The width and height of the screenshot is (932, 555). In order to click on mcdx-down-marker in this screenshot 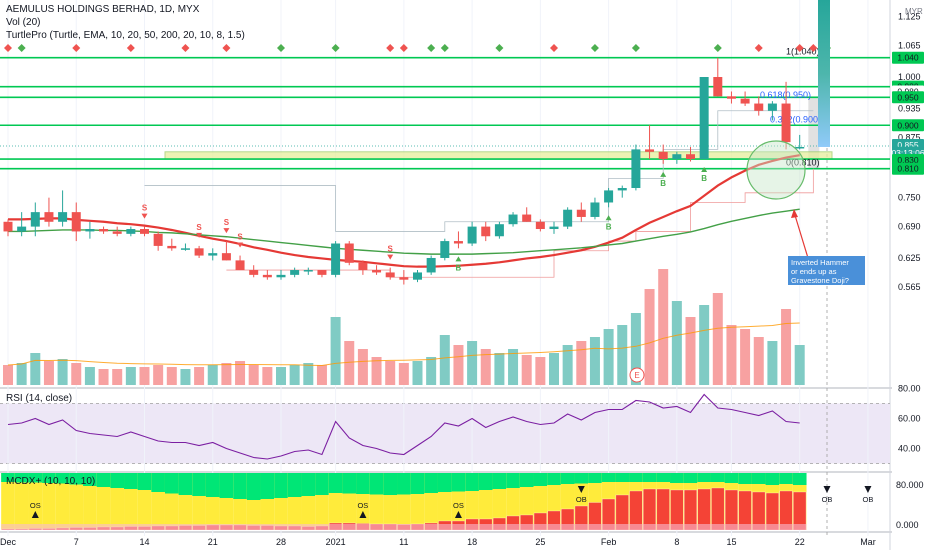, I will do `click(581, 489)`.